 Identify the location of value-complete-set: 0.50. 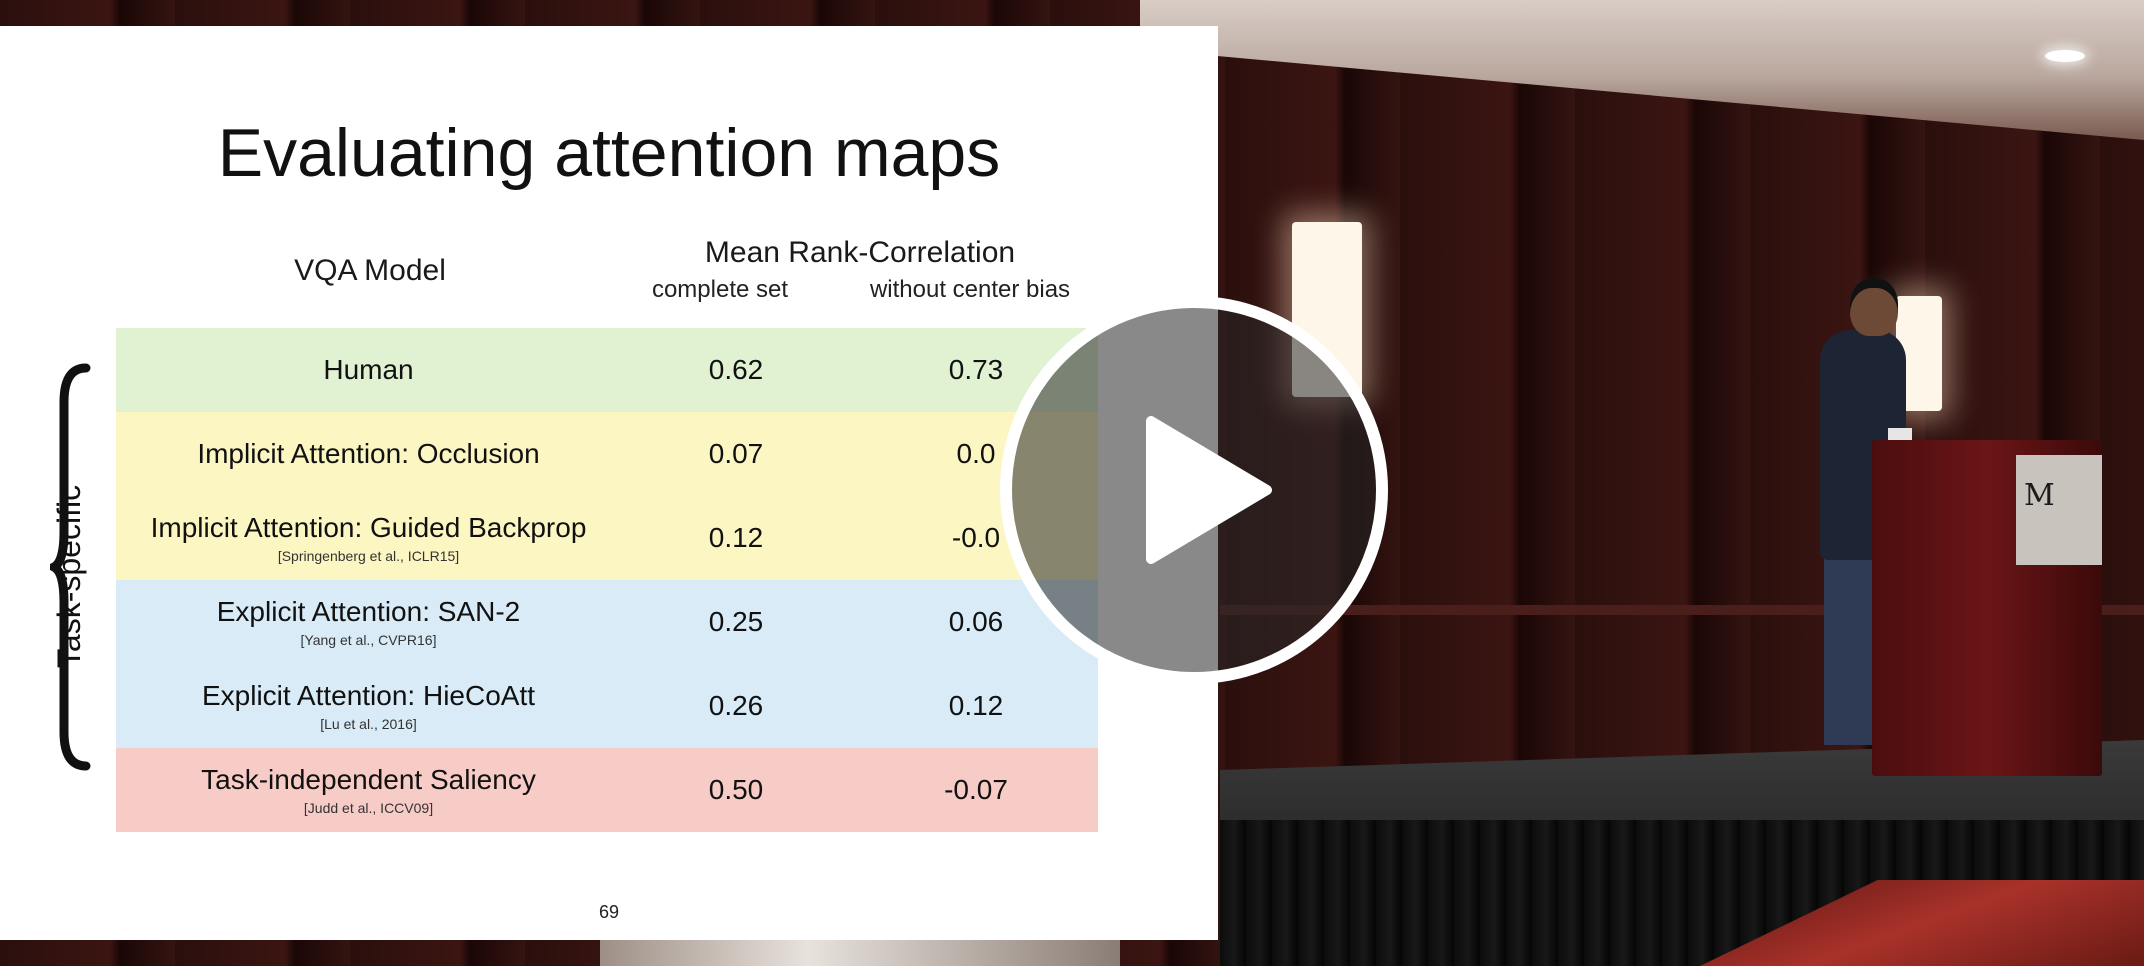
(736, 789).